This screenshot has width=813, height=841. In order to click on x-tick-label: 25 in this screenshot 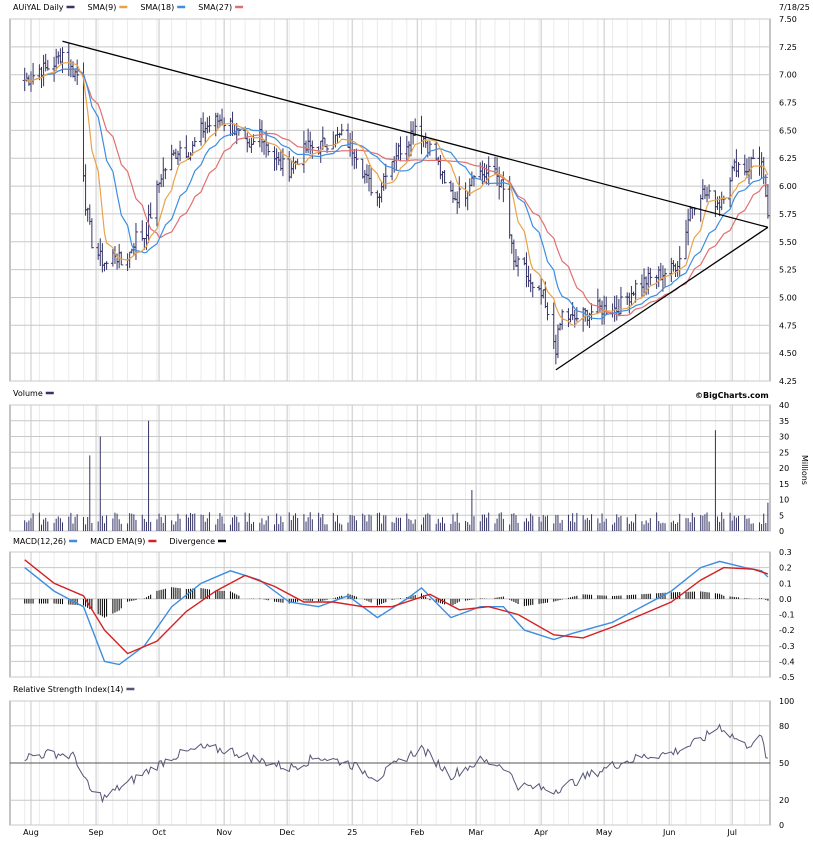, I will do `click(352, 832)`.